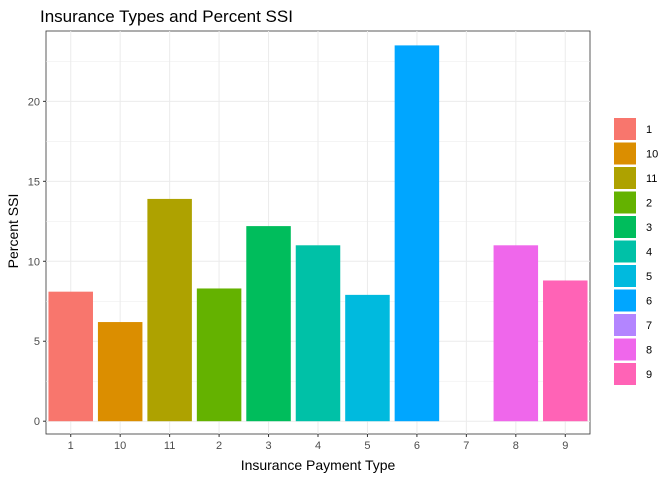 Image resolution: width=672 pixels, height=480 pixels. What do you see at coordinates (34, 262) in the screenshot?
I see `y-tick-label: 10` at bounding box center [34, 262].